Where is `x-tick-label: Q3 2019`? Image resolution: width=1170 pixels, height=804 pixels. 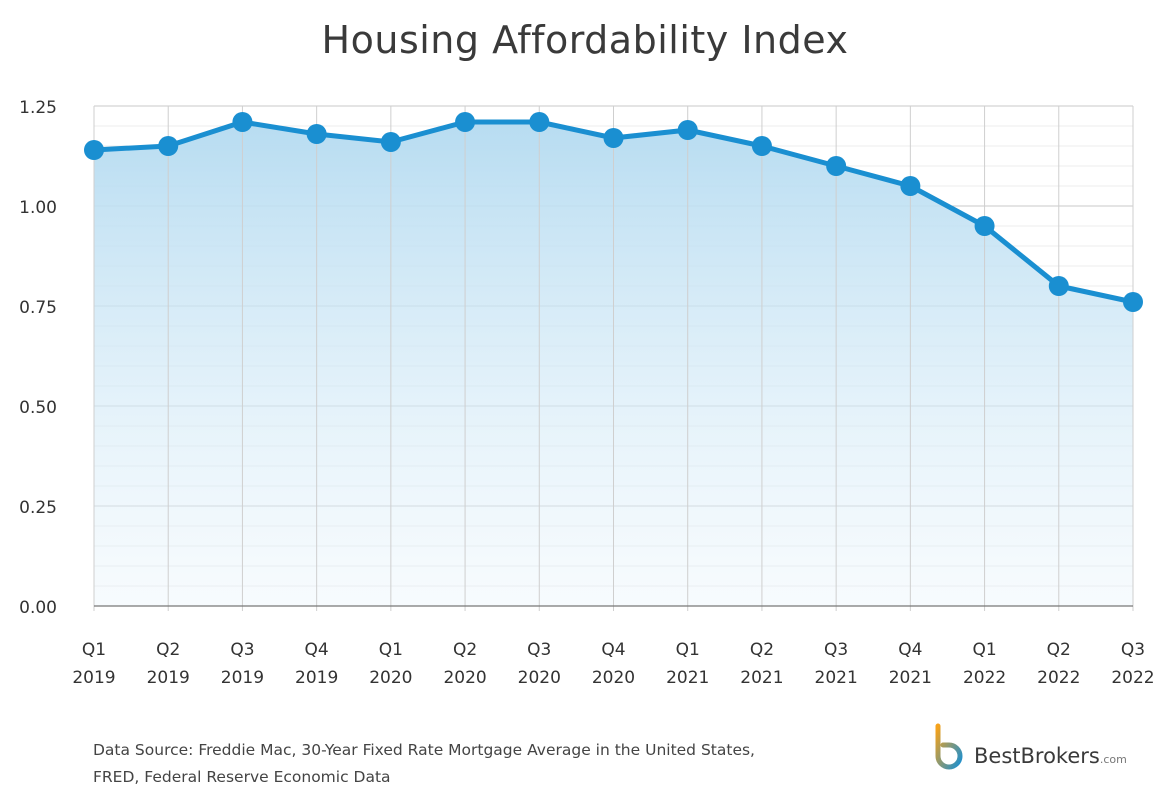 x-tick-label: Q3 2019 is located at coordinates (242, 664).